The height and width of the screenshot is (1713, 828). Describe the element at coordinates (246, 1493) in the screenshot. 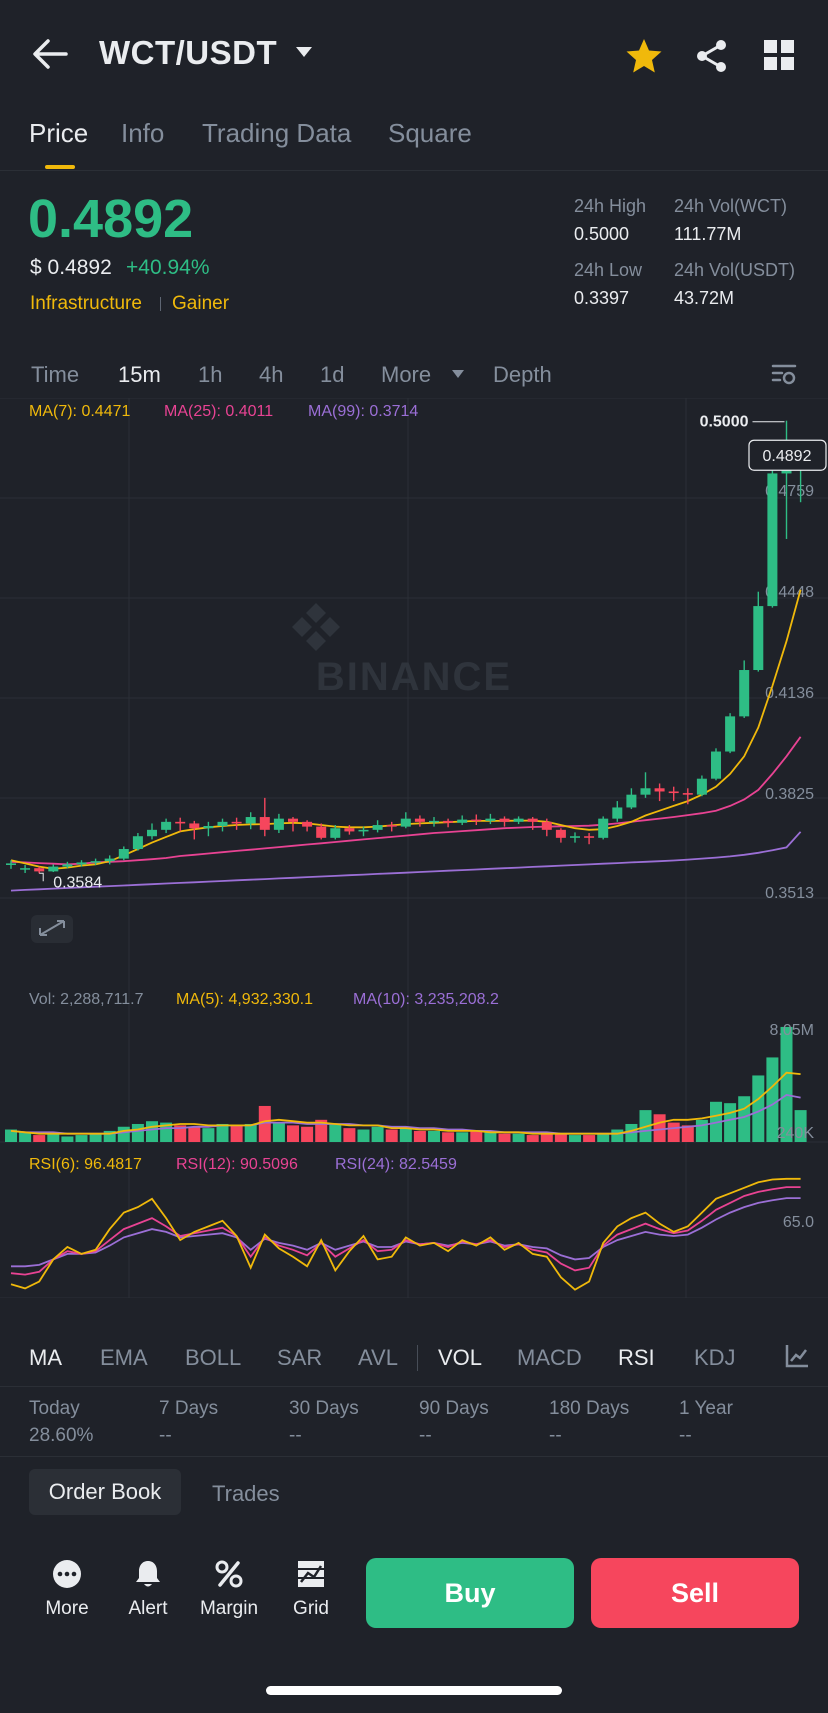

I see `tab-trades: Trades` at that location.